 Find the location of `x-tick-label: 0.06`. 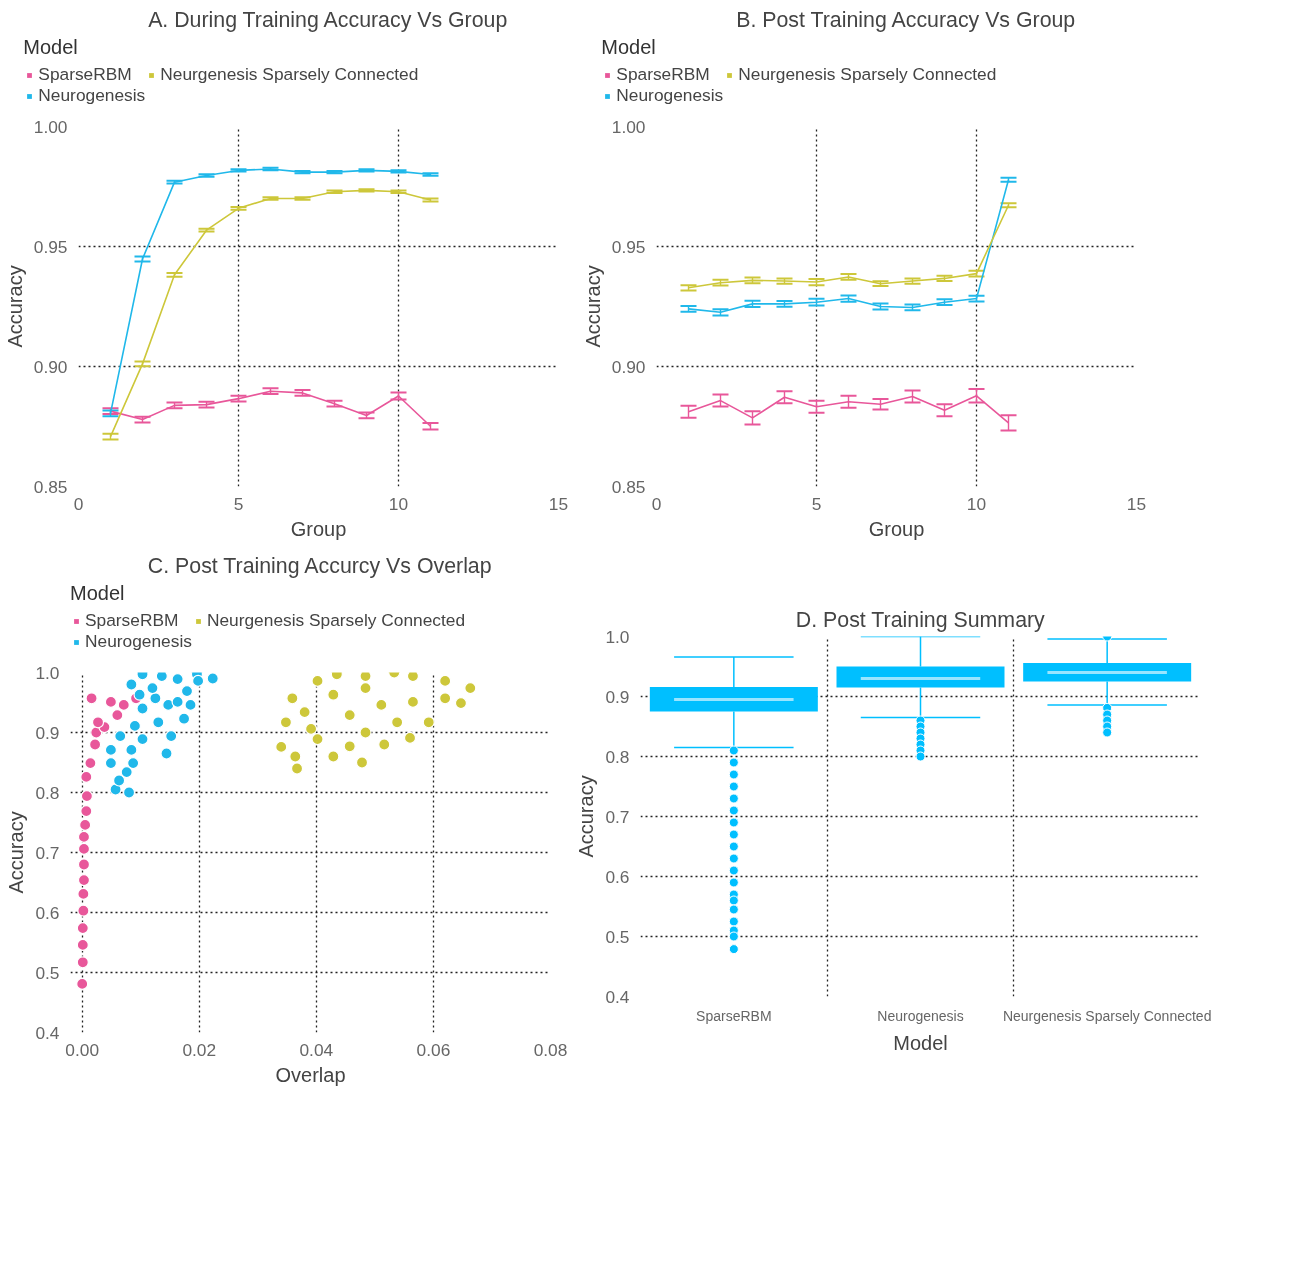

x-tick-label: 0.06 is located at coordinates (433, 1049).